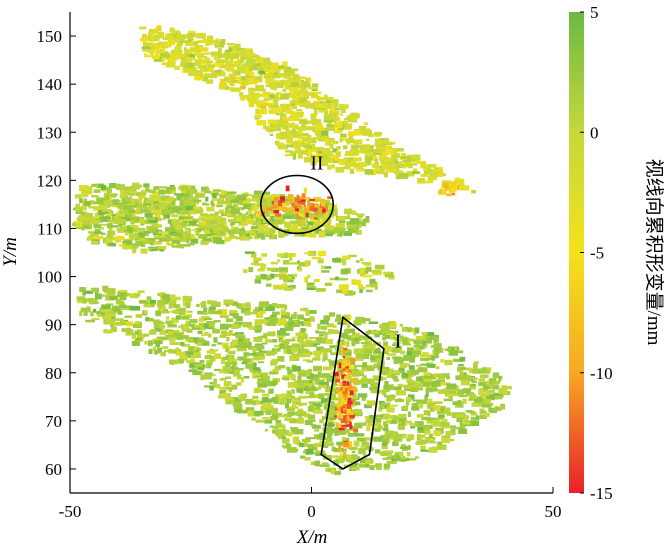 The width and height of the screenshot is (665, 557). Describe the element at coordinates (296, 204) in the screenshot. I see `region-II-outline` at that location.